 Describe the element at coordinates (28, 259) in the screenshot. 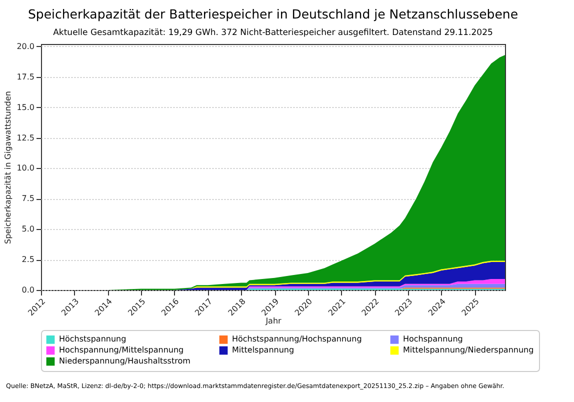

I see `y-tick-label: 2.5` at that location.